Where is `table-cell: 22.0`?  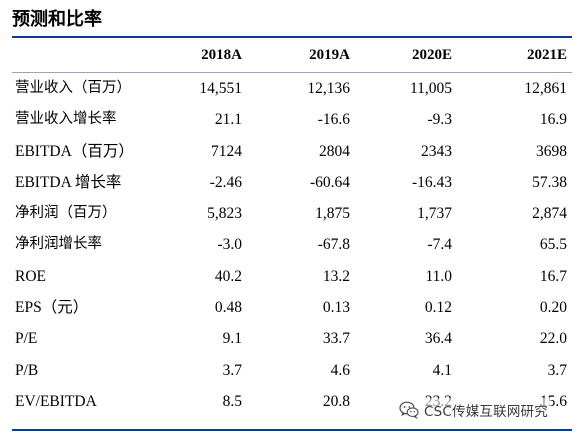 table-cell: 22.0 is located at coordinates (553, 339).